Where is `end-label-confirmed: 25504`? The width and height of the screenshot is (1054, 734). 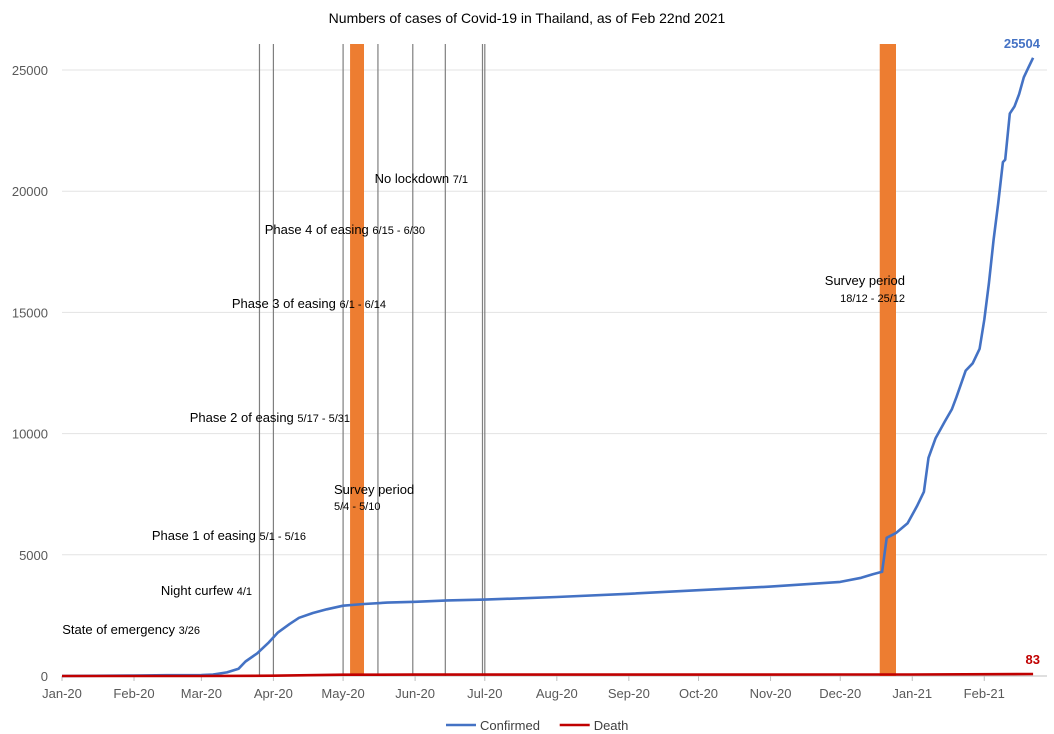
end-label-confirmed: 25504 is located at coordinates (1022, 43).